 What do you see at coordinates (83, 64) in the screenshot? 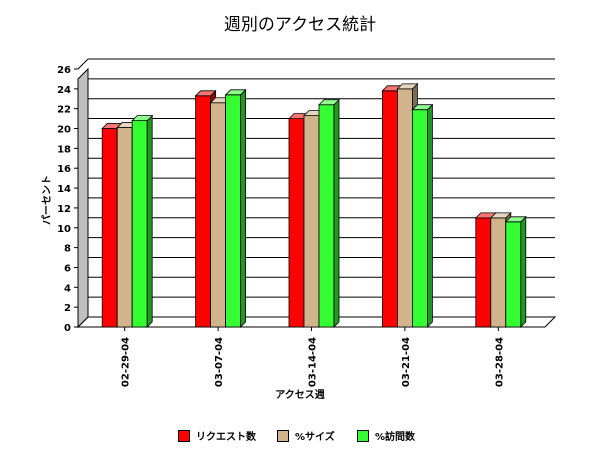
I see `gridline-diagonal` at bounding box center [83, 64].